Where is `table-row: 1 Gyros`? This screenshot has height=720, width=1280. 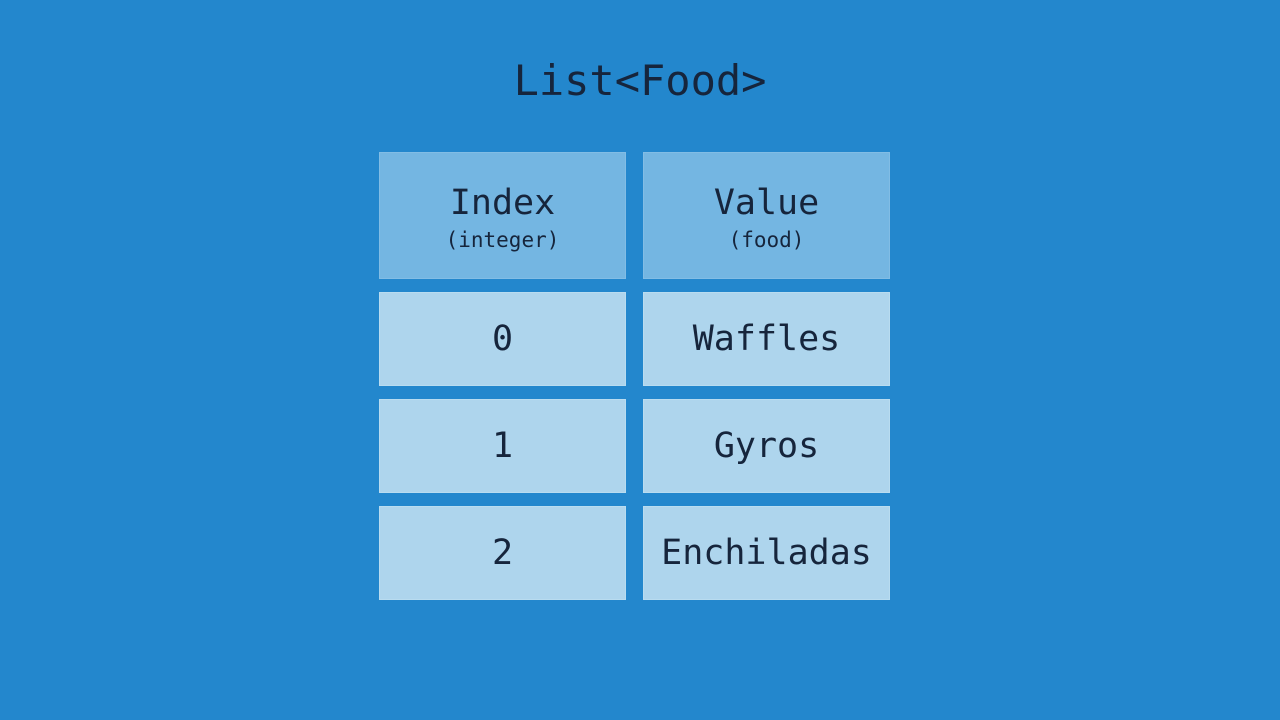
table-row: 1 Gyros is located at coordinates (634, 446).